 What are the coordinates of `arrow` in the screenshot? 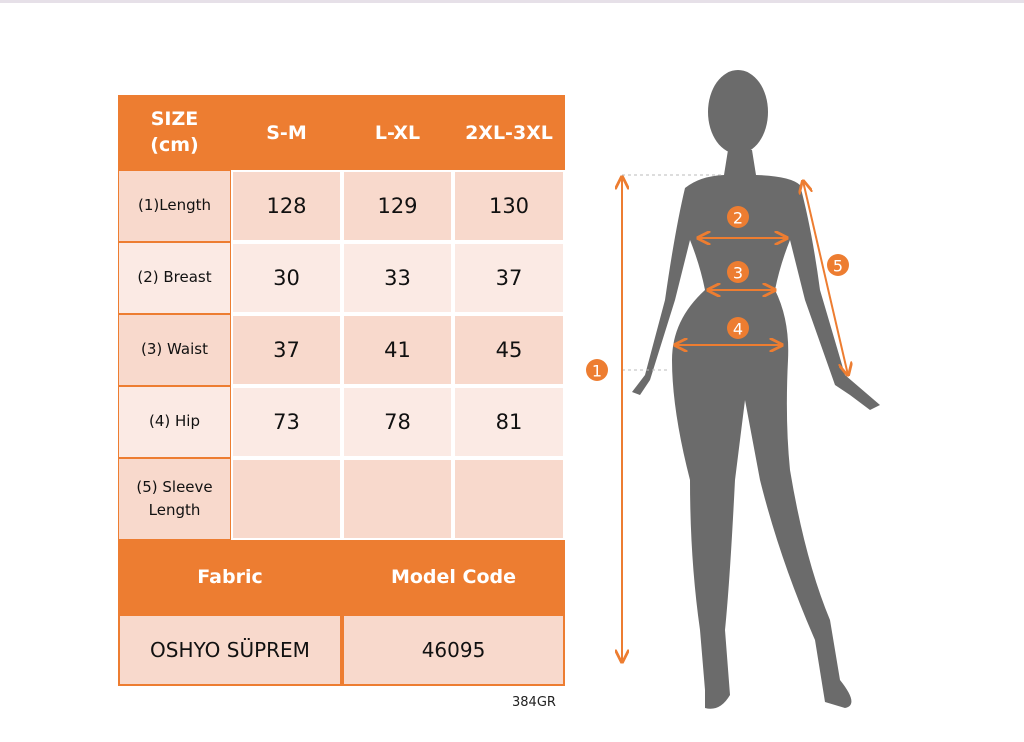 It's located at (825, 278).